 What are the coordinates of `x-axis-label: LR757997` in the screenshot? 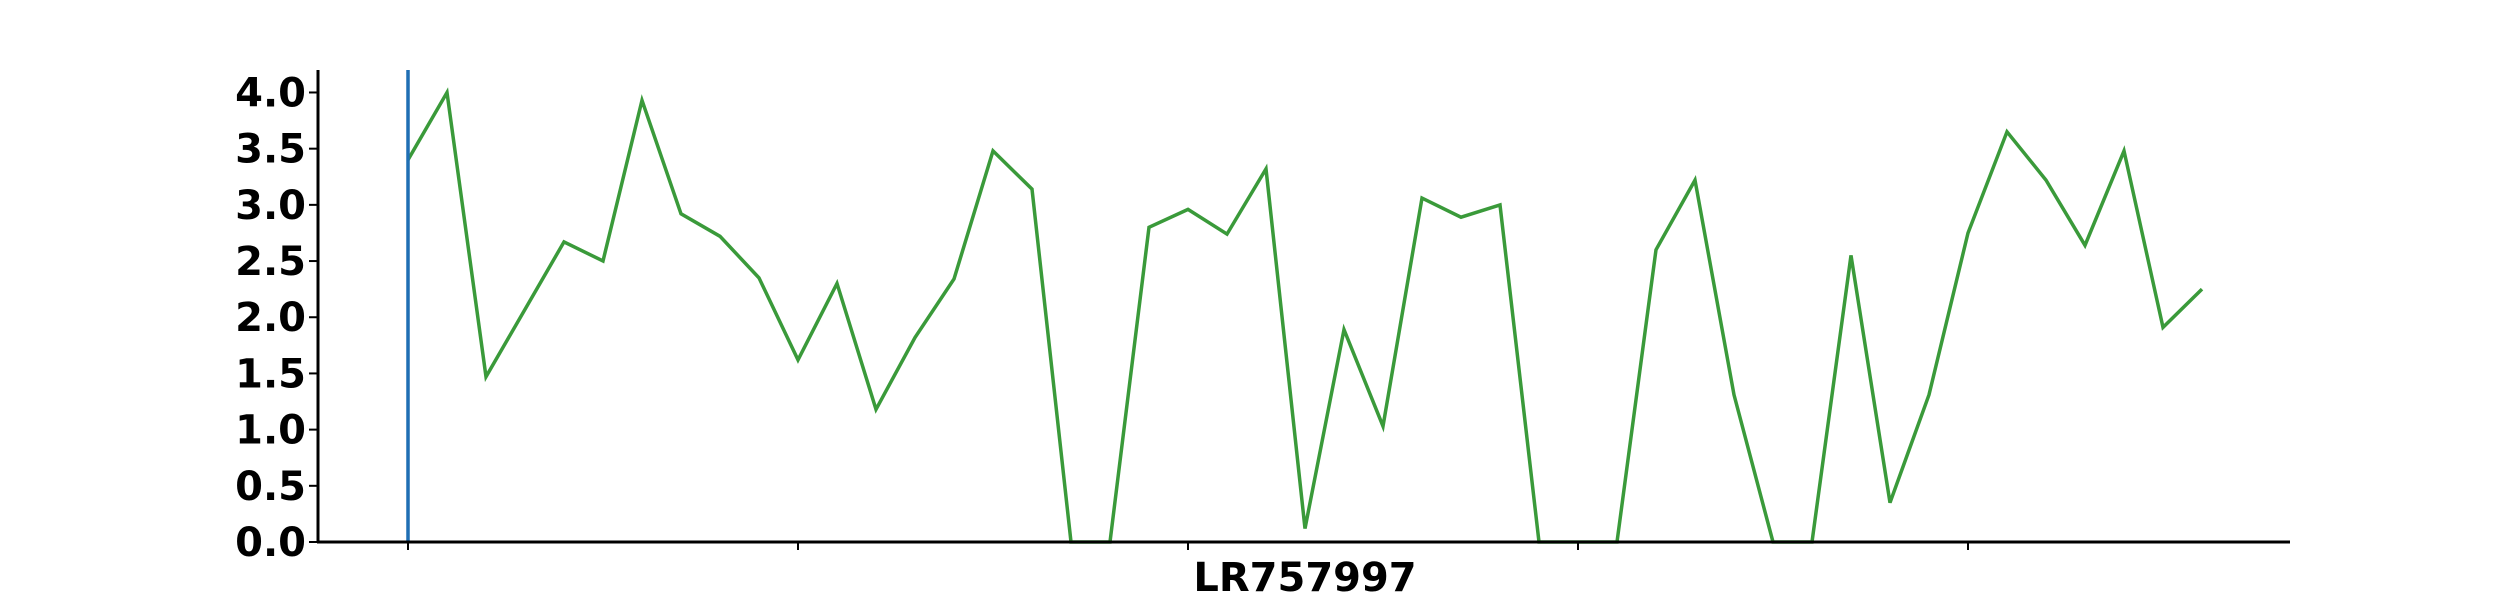 It's located at (1304, 577).